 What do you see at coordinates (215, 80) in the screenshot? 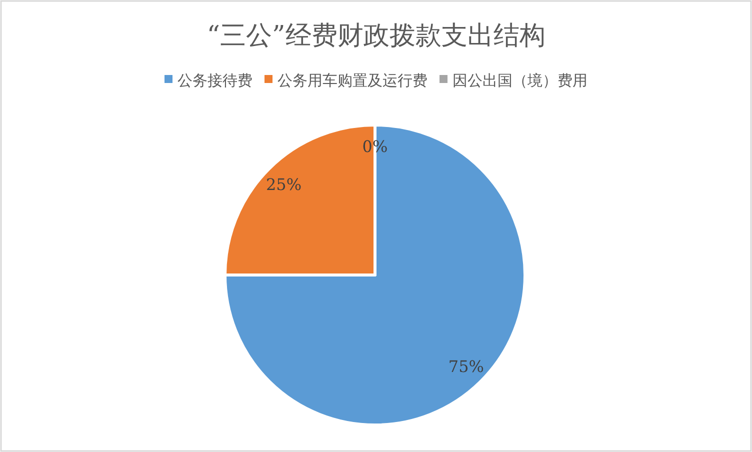
I see `legend-label: 公务接待费` at bounding box center [215, 80].